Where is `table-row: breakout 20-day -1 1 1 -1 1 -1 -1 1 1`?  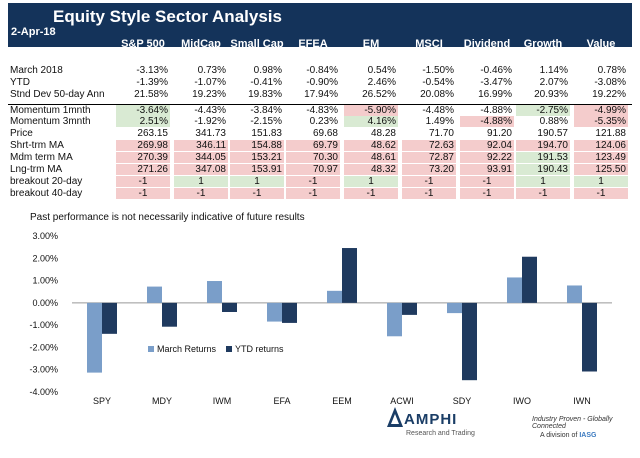 table-row: breakout 20-day -1 1 1 -1 1 -1 -1 1 1 is located at coordinates (320, 181).